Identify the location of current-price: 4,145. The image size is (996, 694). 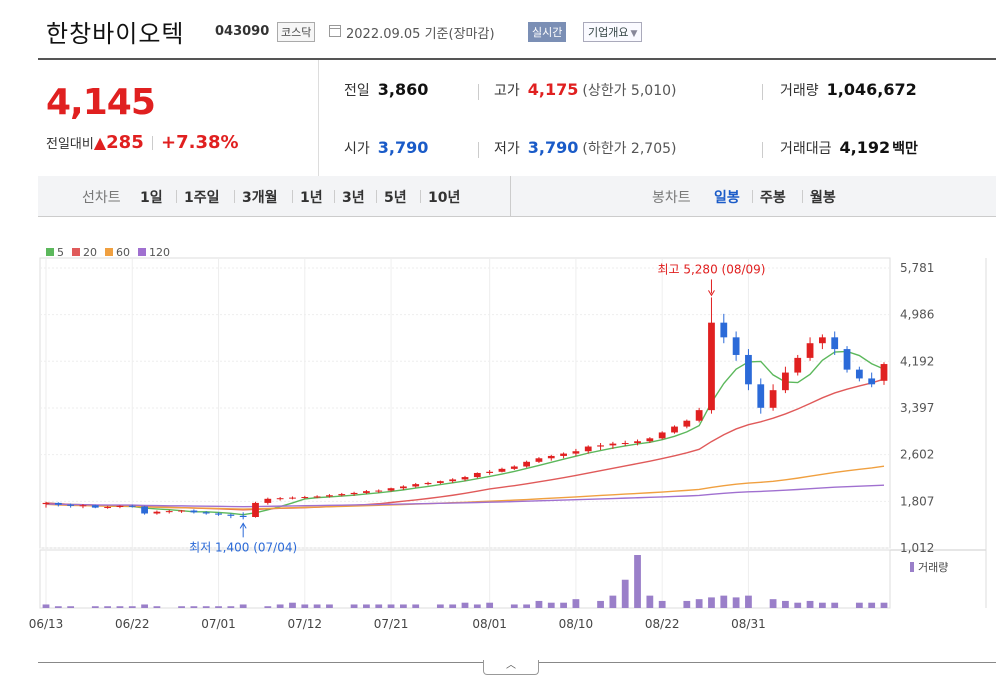
(101, 102).